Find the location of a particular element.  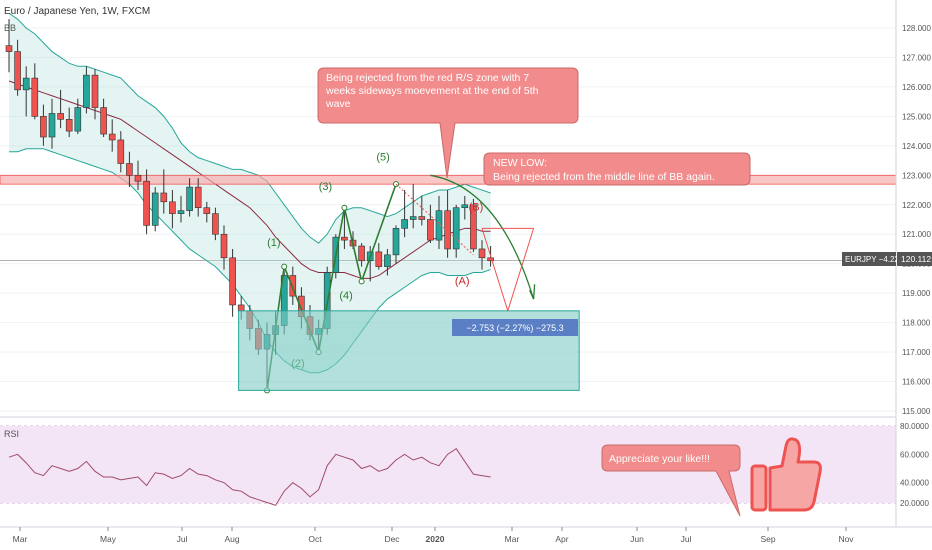

price-tick: 119.000 is located at coordinates (916, 293).